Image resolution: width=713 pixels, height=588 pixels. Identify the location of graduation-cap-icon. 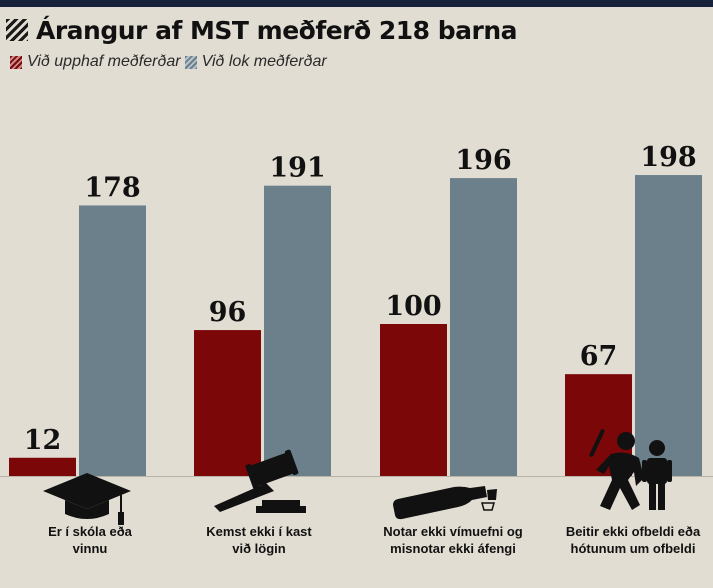
(87, 499).